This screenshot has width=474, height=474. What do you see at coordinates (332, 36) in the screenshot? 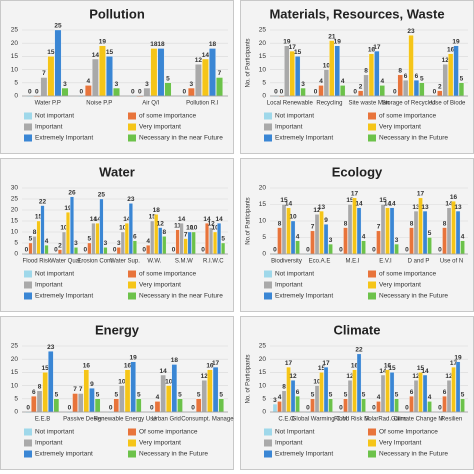
I see `value-label: 21` at bounding box center [332, 36].